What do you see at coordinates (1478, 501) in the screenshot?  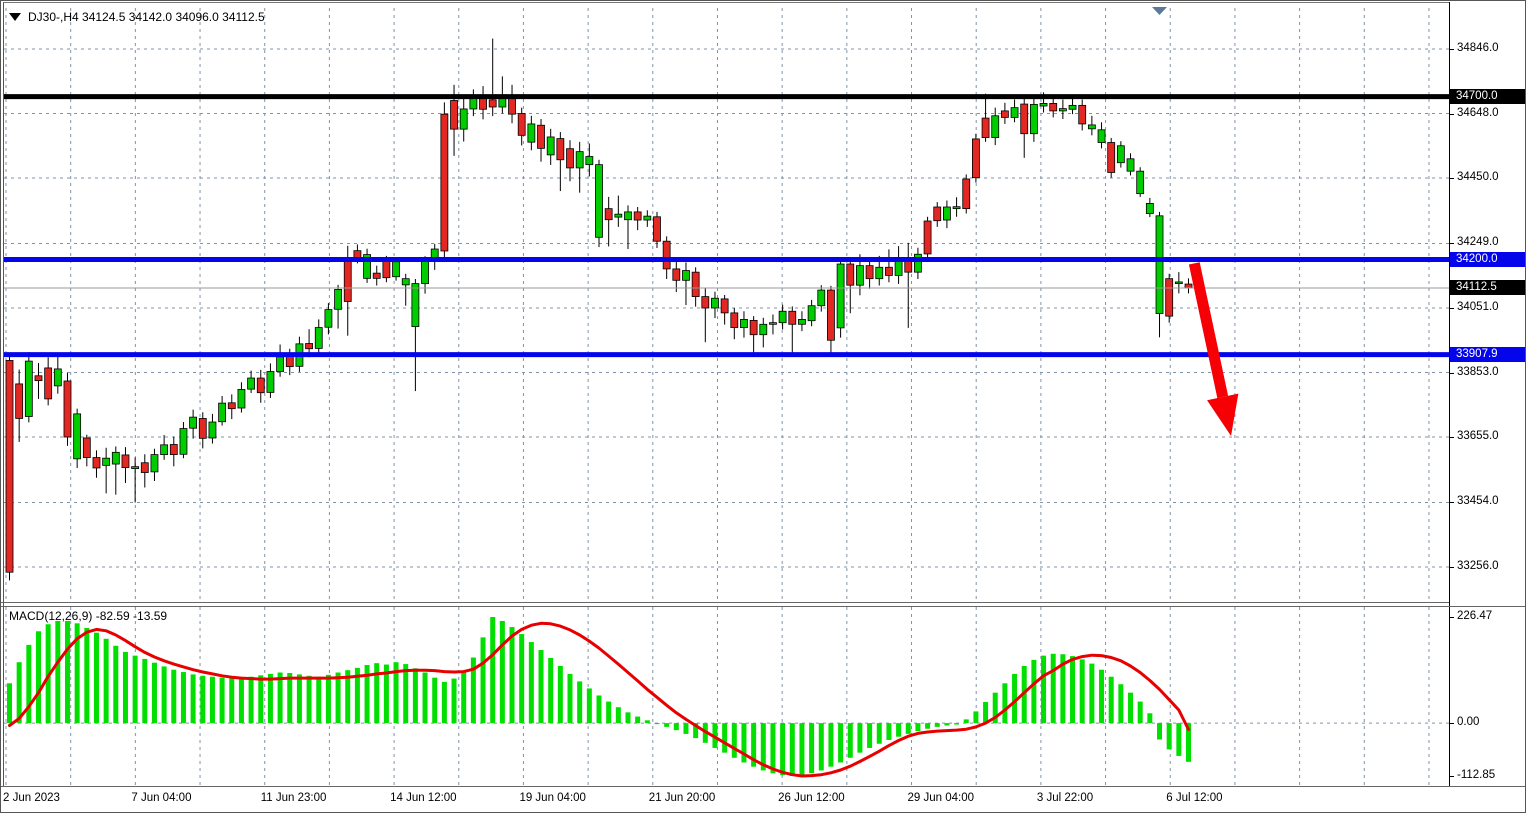 I see `price-axis-label: 33454.0` at bounding box center [1478, 501].